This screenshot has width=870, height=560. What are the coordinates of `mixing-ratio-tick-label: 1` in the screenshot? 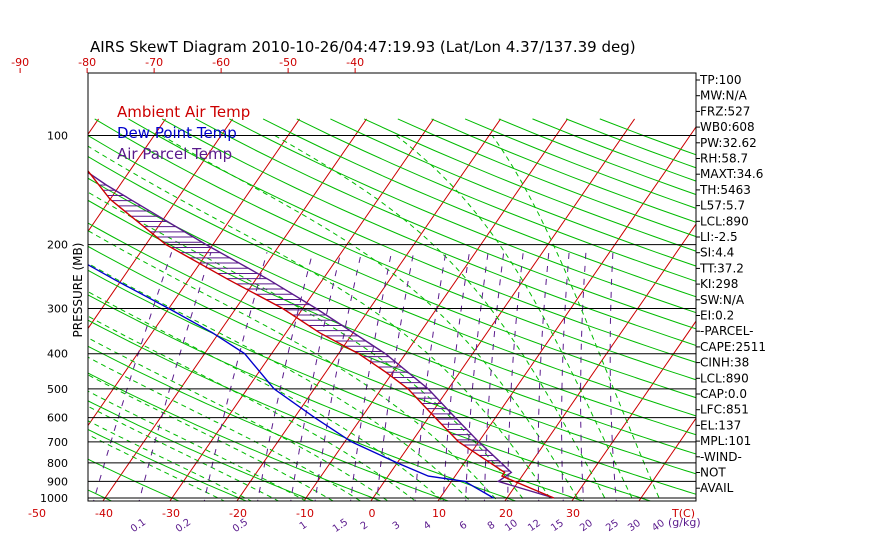 It's located at (304, 526).